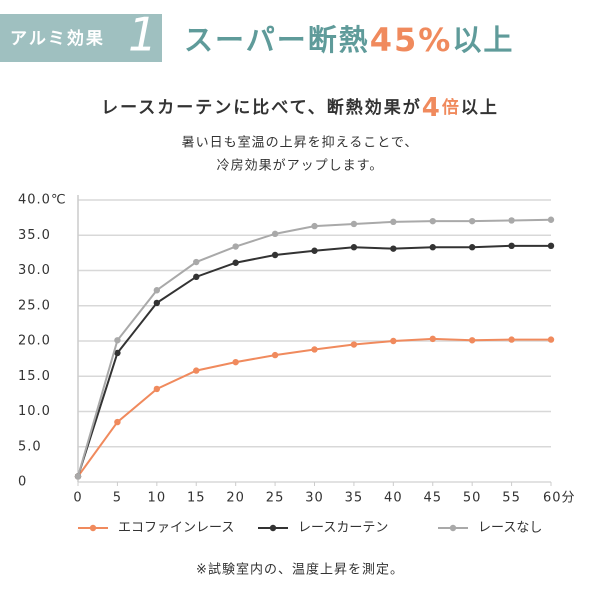  I want to click on badge-text: アルミ効果, so click(57, 38).